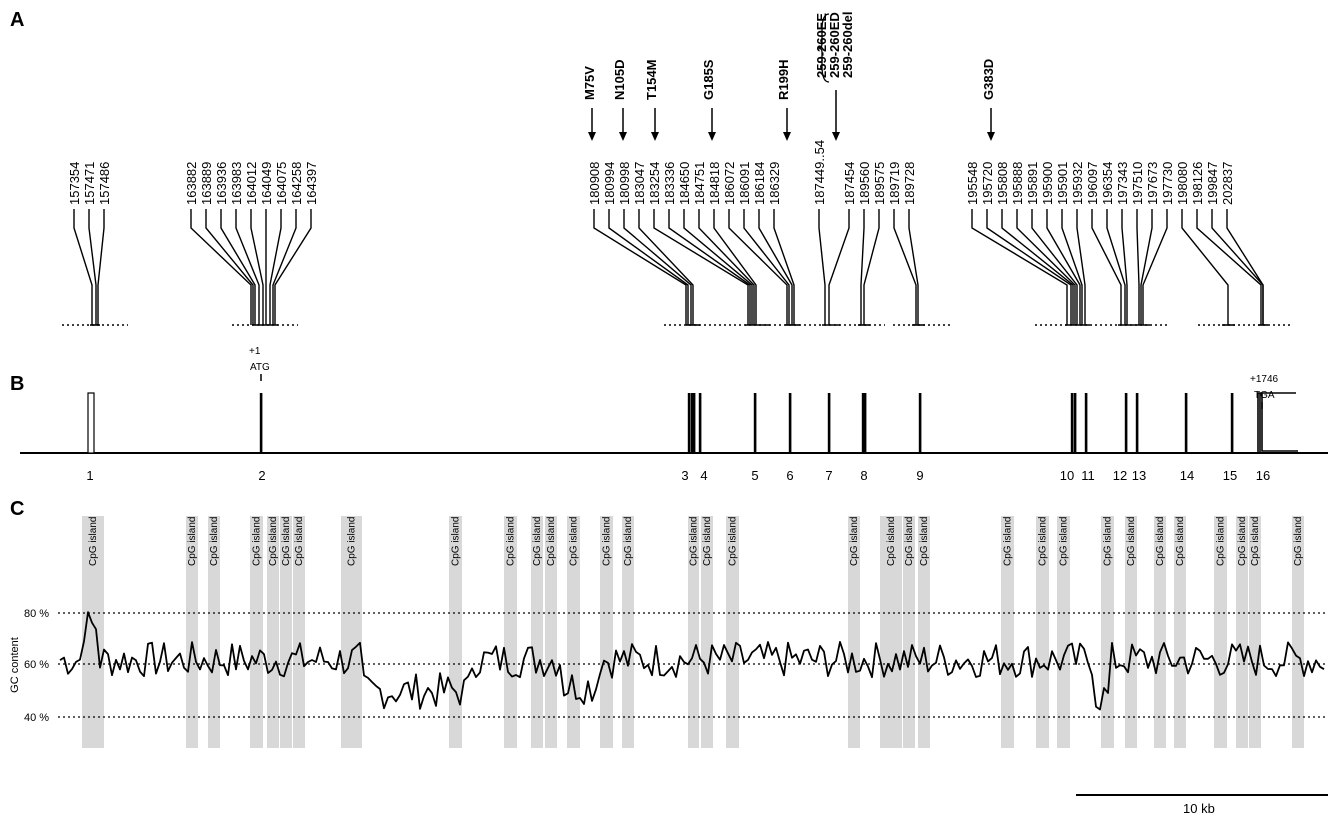  Describe the element at coordinates (251, 183) in the screenshot. I see `position-label: 164012` at that location.